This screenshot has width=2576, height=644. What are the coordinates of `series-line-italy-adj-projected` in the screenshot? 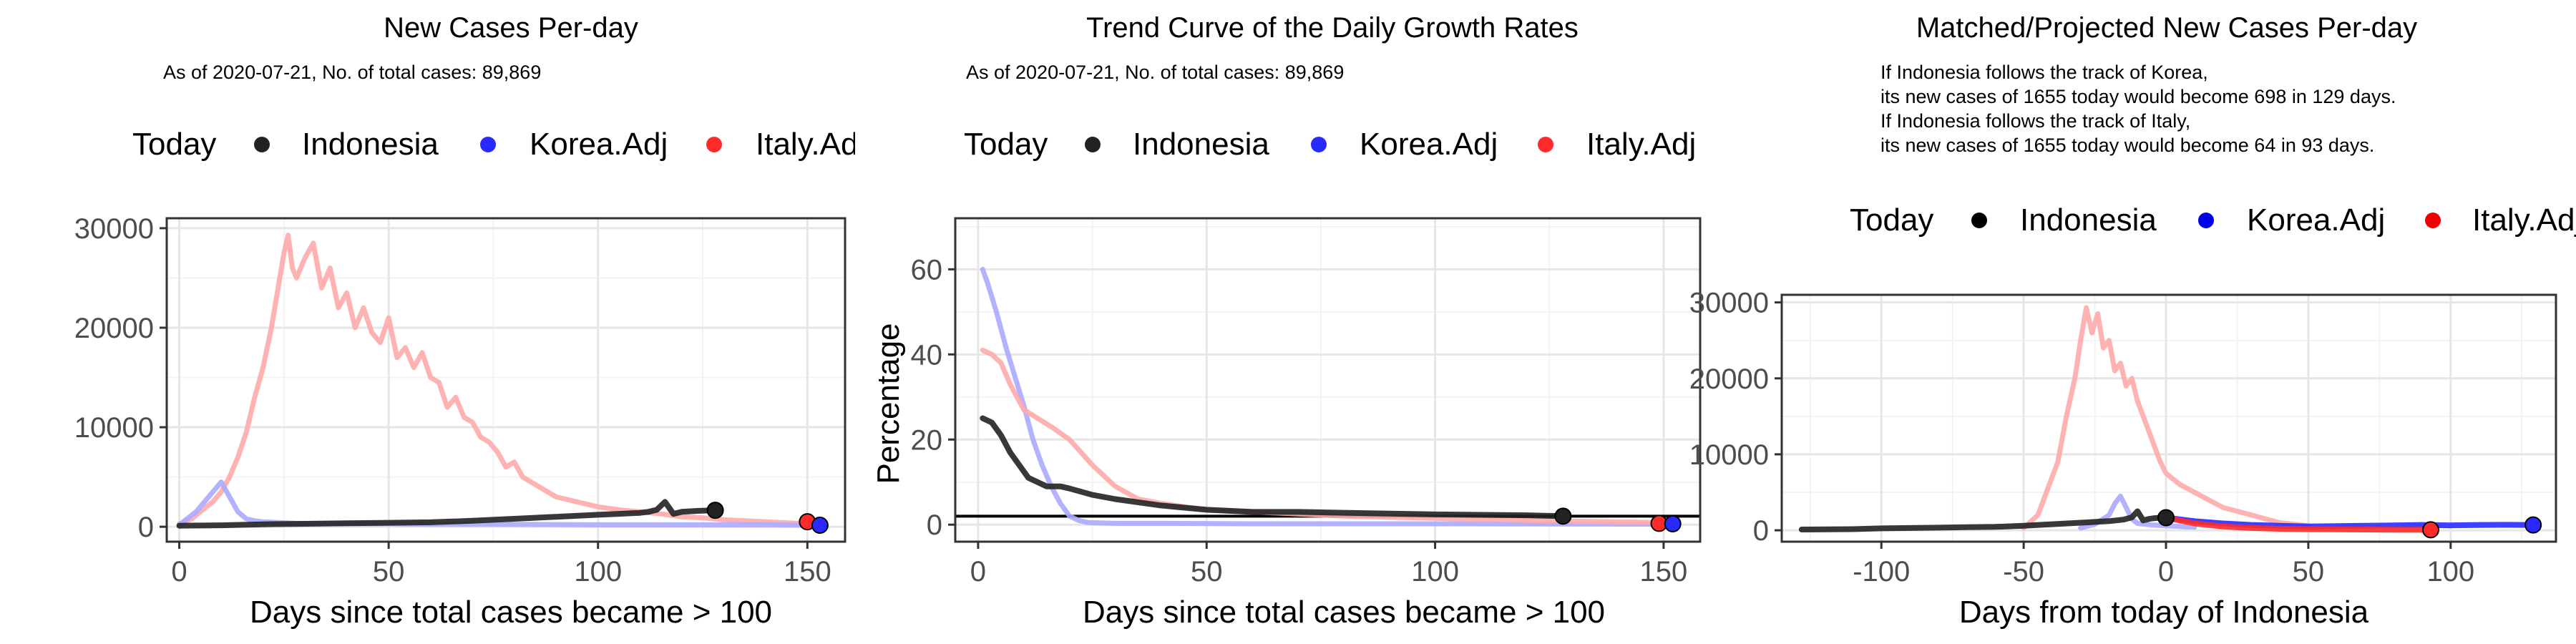 It's located at (2298, 523).